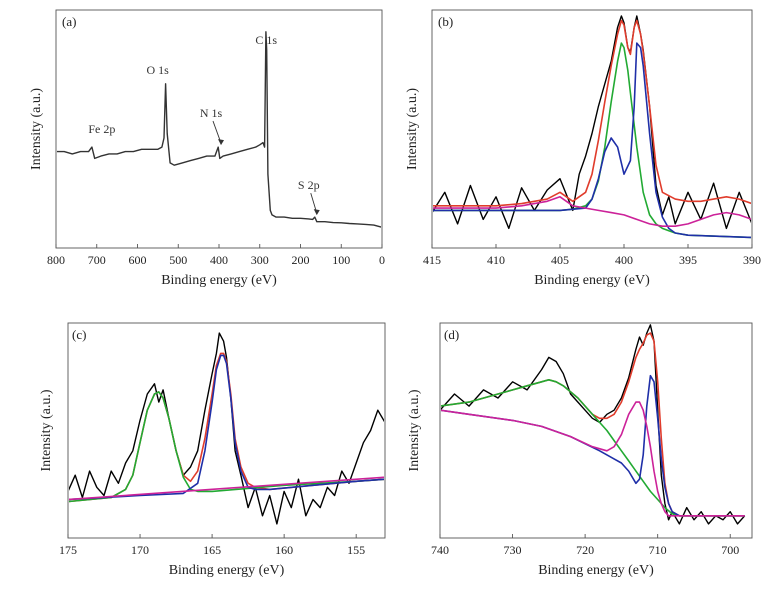  What do you see at coordinates (382, 260) in the screenshot?
I see `x-tick-label: 0` at bounding box center [382, 260].